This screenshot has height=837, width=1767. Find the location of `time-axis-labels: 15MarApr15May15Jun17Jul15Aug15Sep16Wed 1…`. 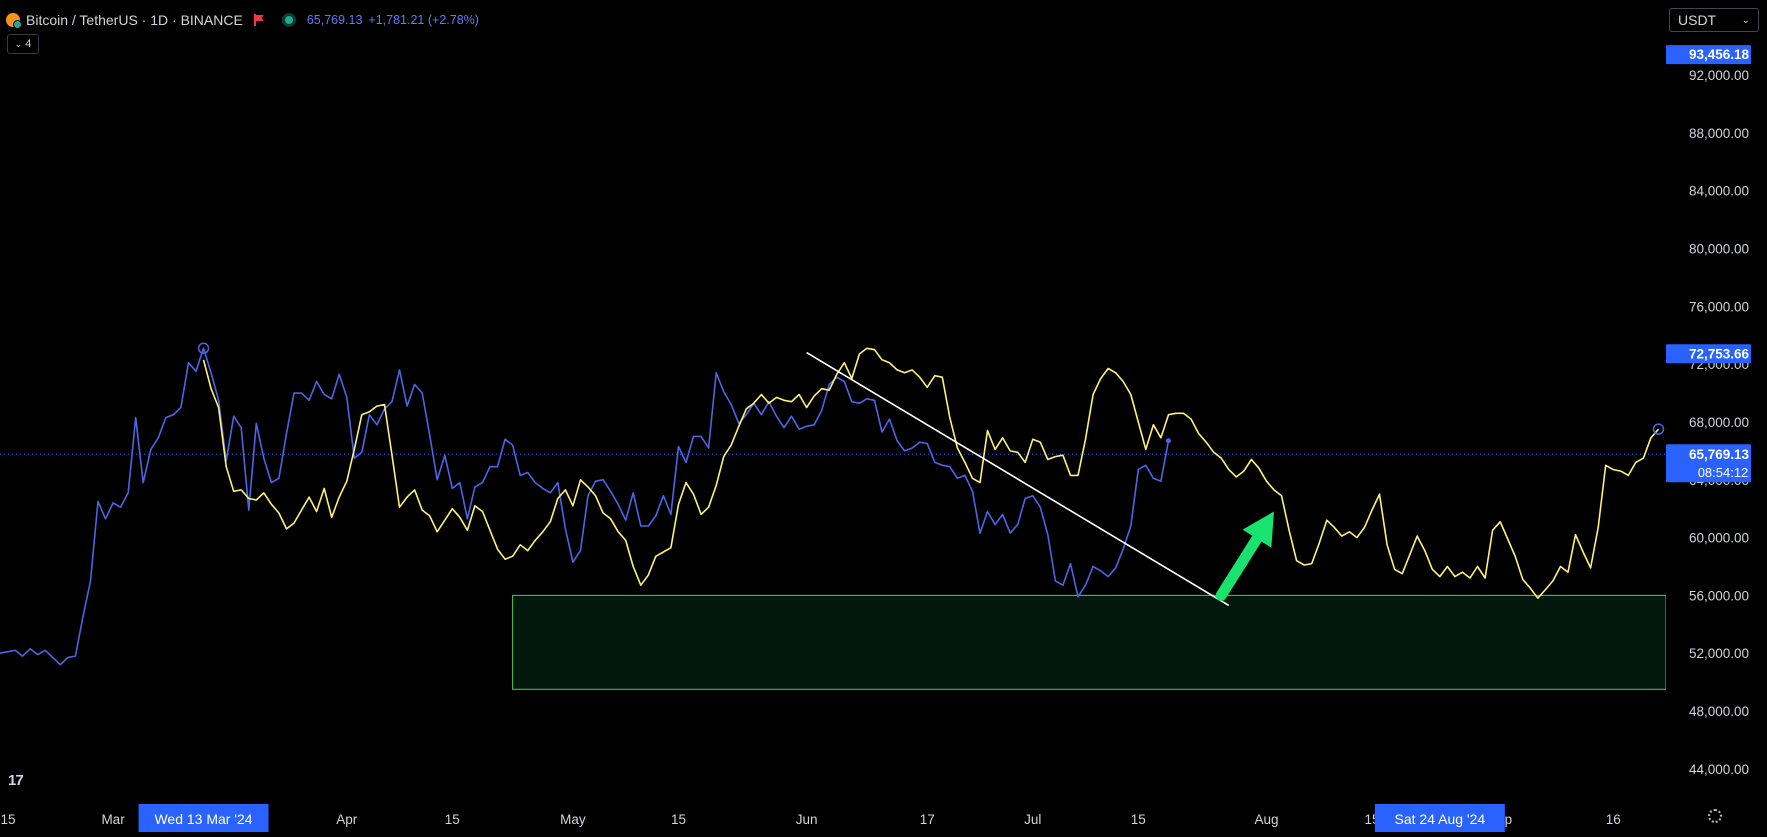

time-axis-labels: 15MarApr15May15Jun17Jul15Aug15Sep16Wed 1… is located at coordinates (810, 818).